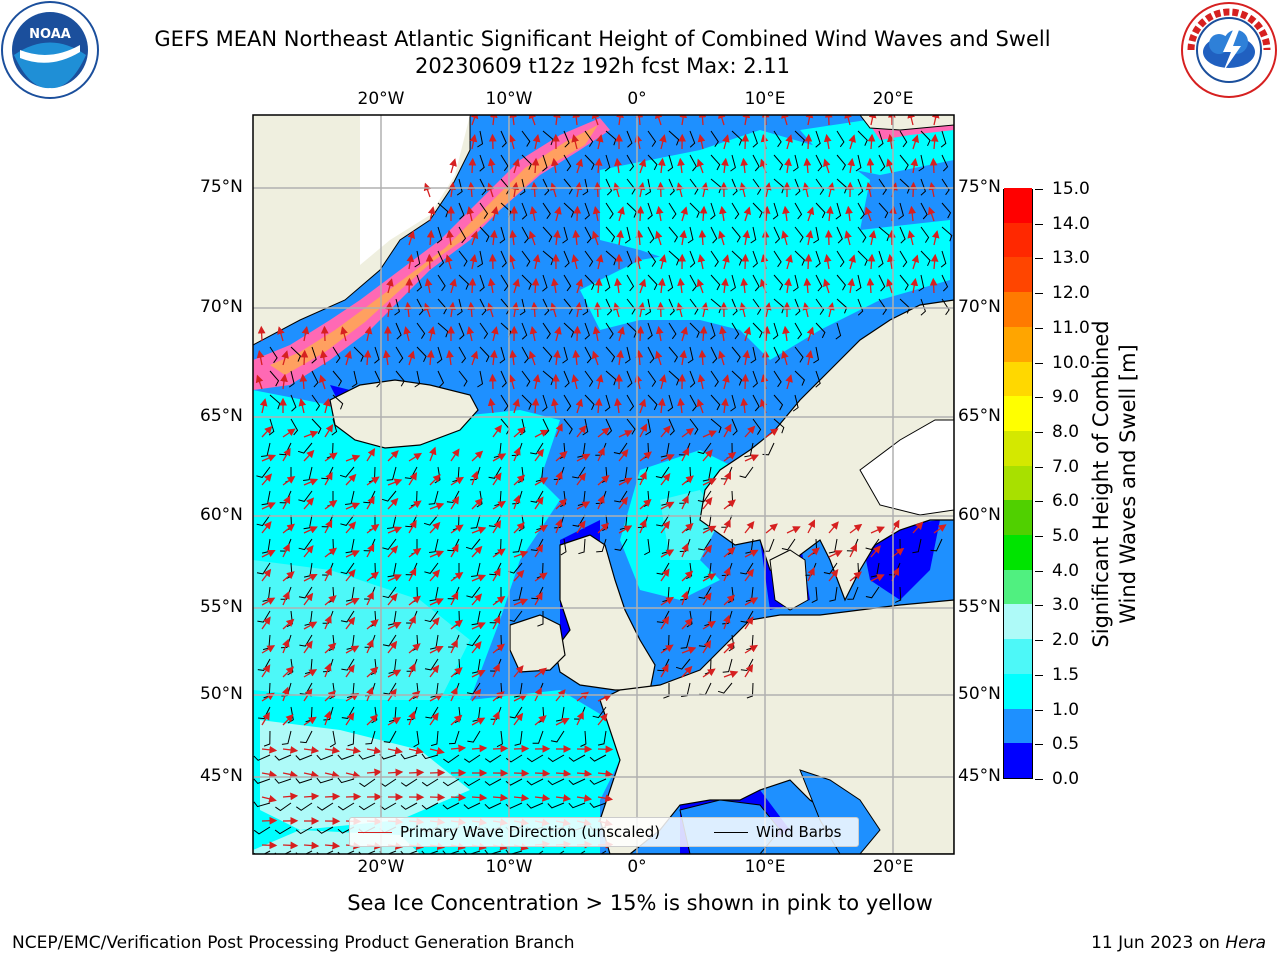  Describe the element at coordinates (979, 515) in the screenshot. I see `lat-label-right-60n: 60°N` at that location.